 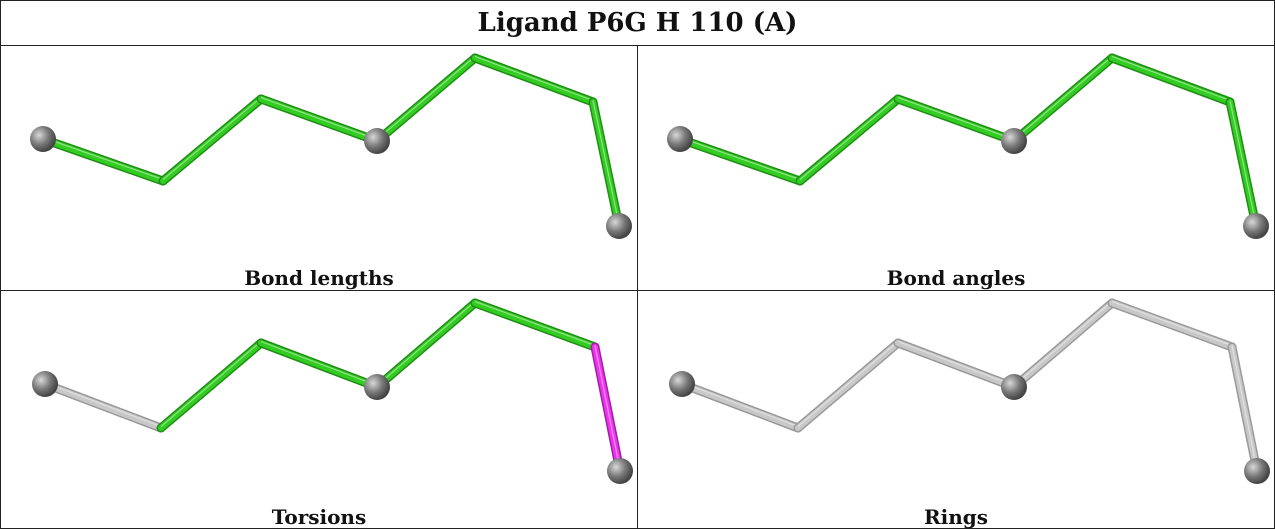 I want to click on caption-rings: Rings, so click(x=955, y=517).